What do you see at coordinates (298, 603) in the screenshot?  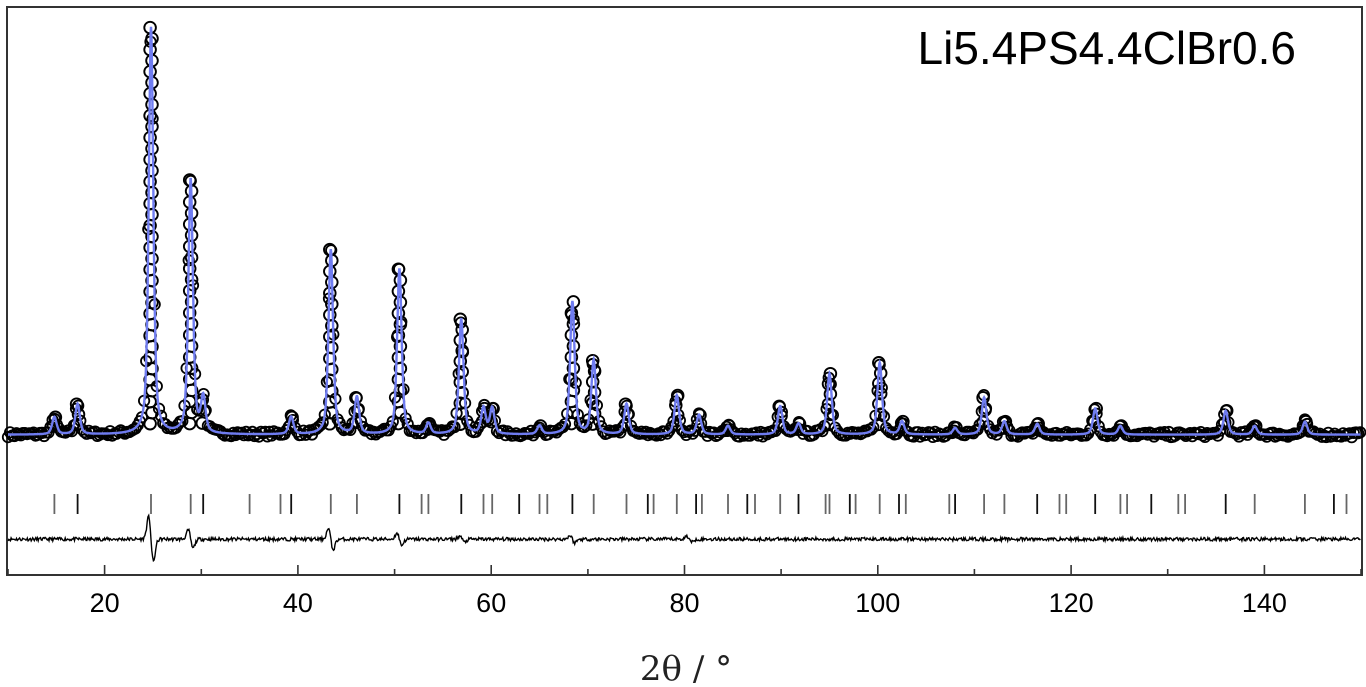 I see `x-tick-label: 40` at bounding box center [298, 603].